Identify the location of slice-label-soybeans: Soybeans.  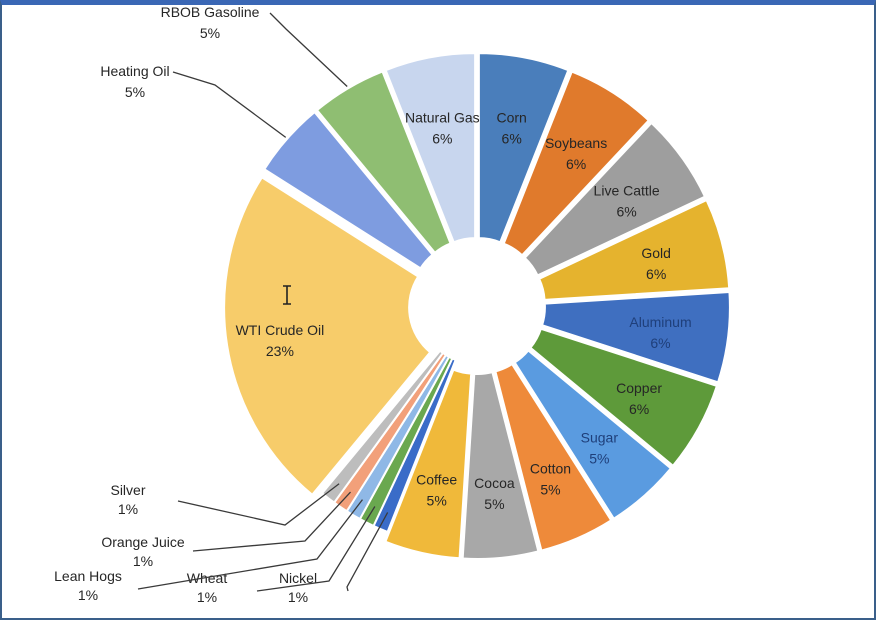
(576, 143).